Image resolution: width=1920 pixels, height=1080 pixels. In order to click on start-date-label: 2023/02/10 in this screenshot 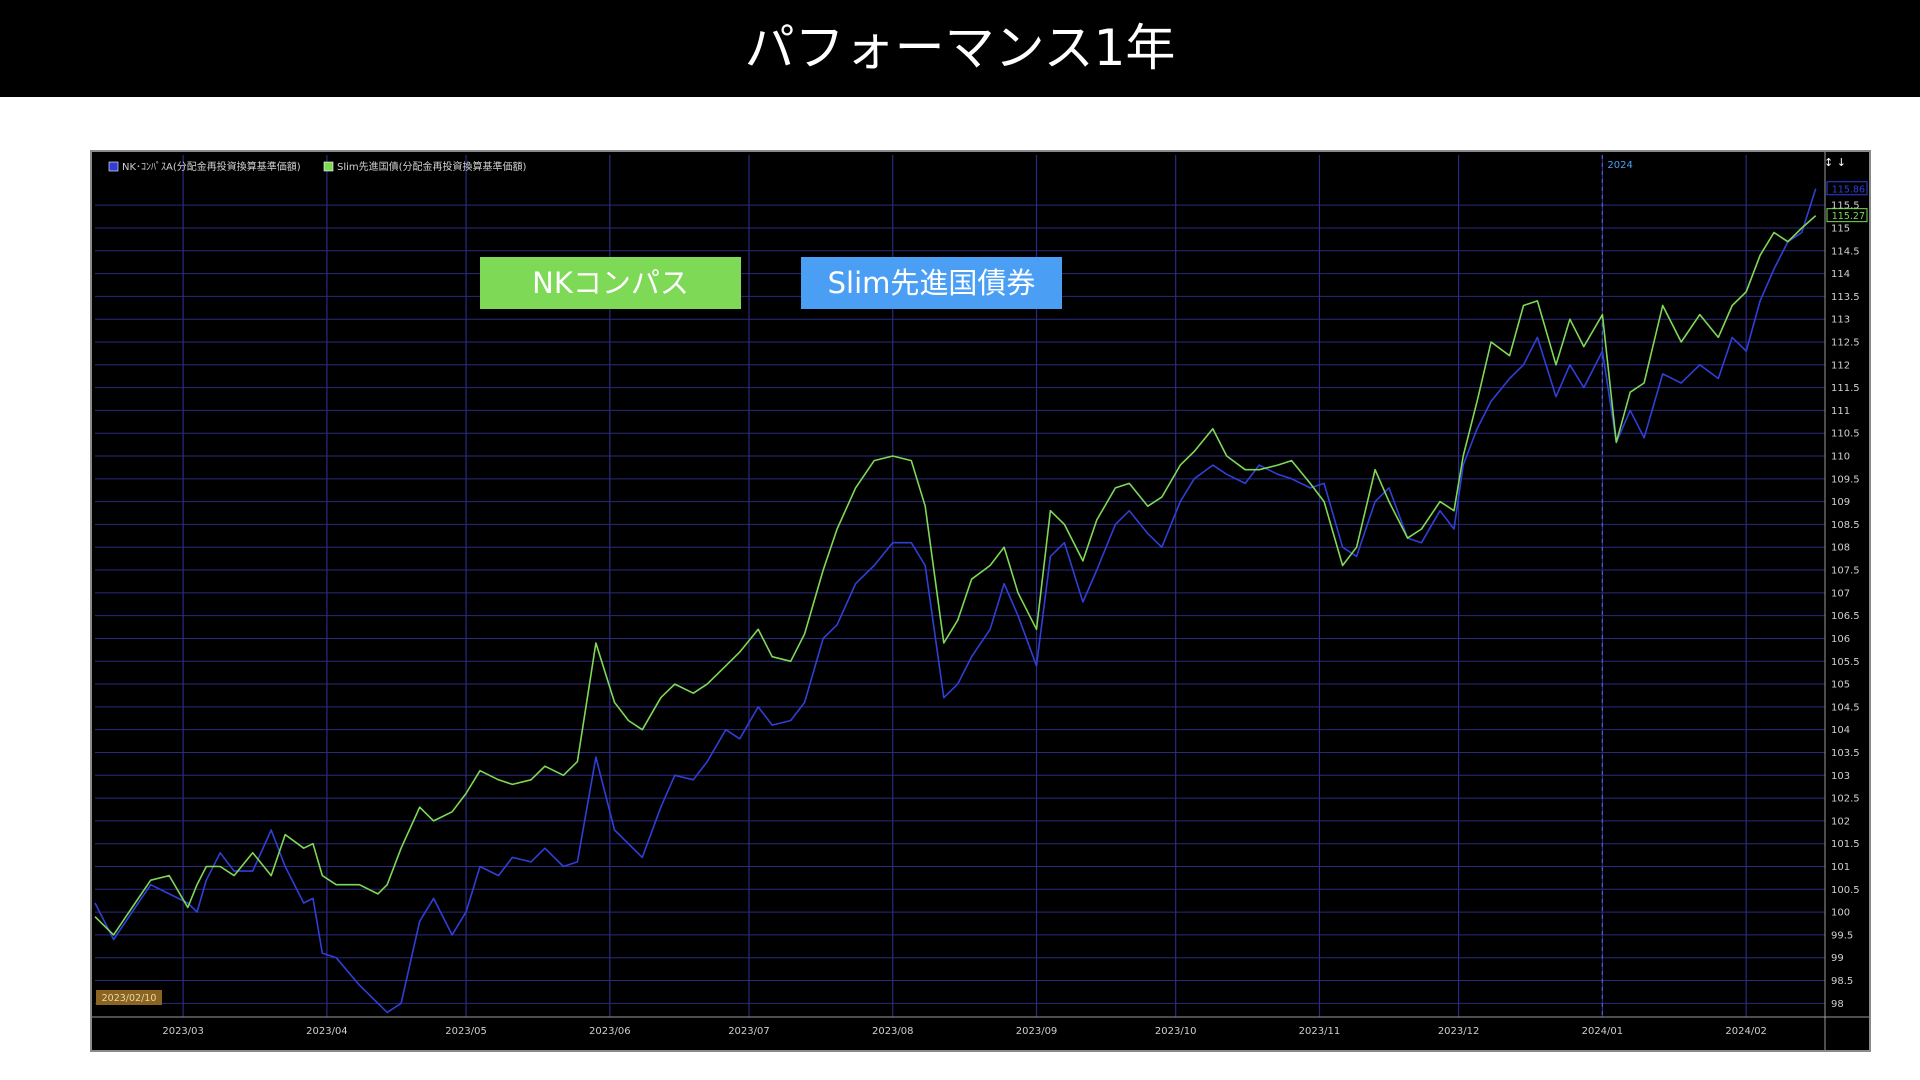, I will do `click(129, 998)`.